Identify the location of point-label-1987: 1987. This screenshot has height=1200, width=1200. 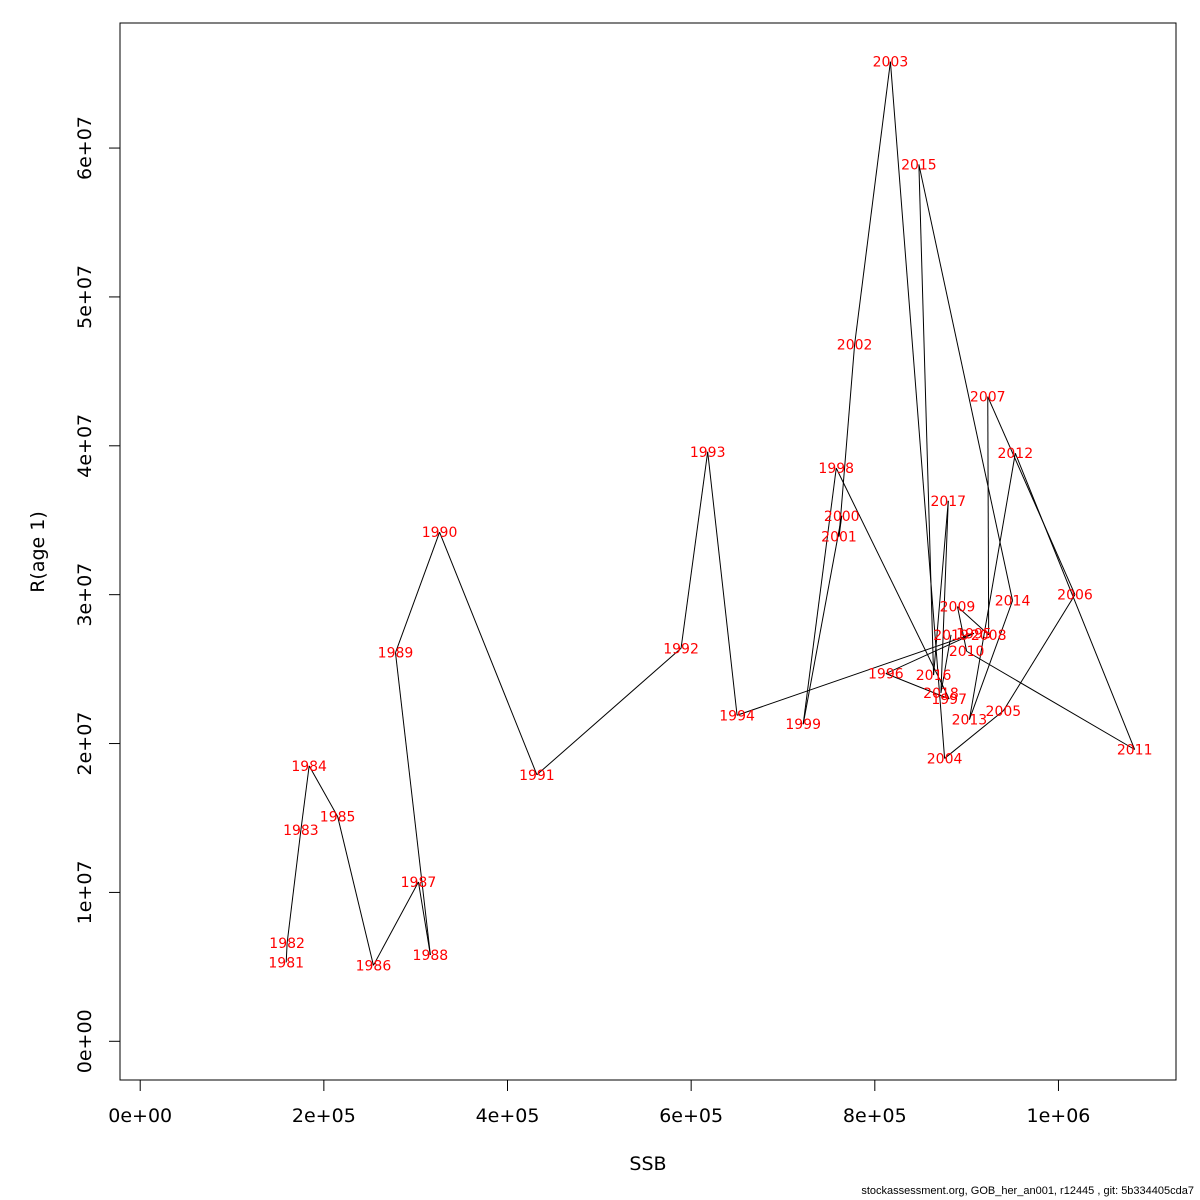
(419, 883).